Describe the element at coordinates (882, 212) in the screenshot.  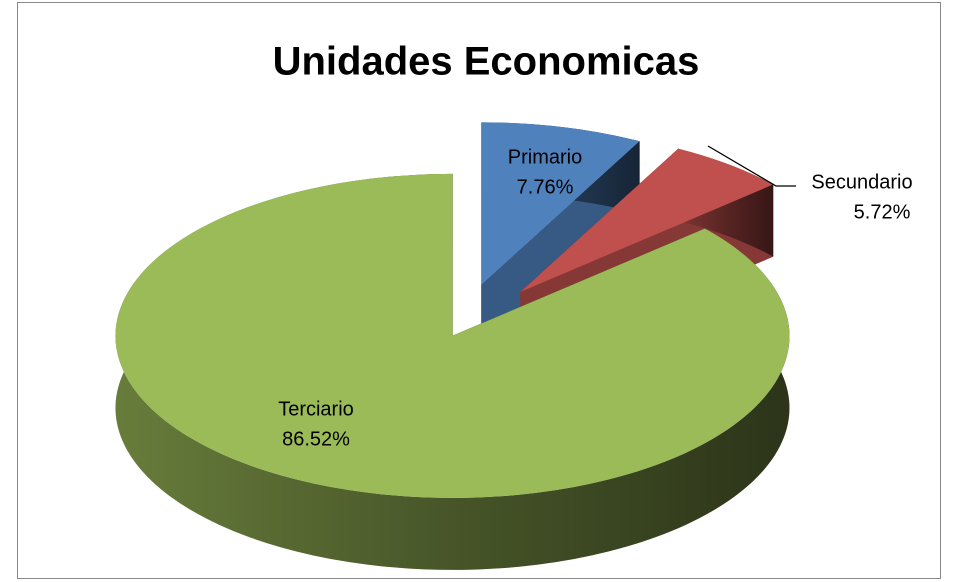
I see `slice-label-value: 5.72%` at that location.